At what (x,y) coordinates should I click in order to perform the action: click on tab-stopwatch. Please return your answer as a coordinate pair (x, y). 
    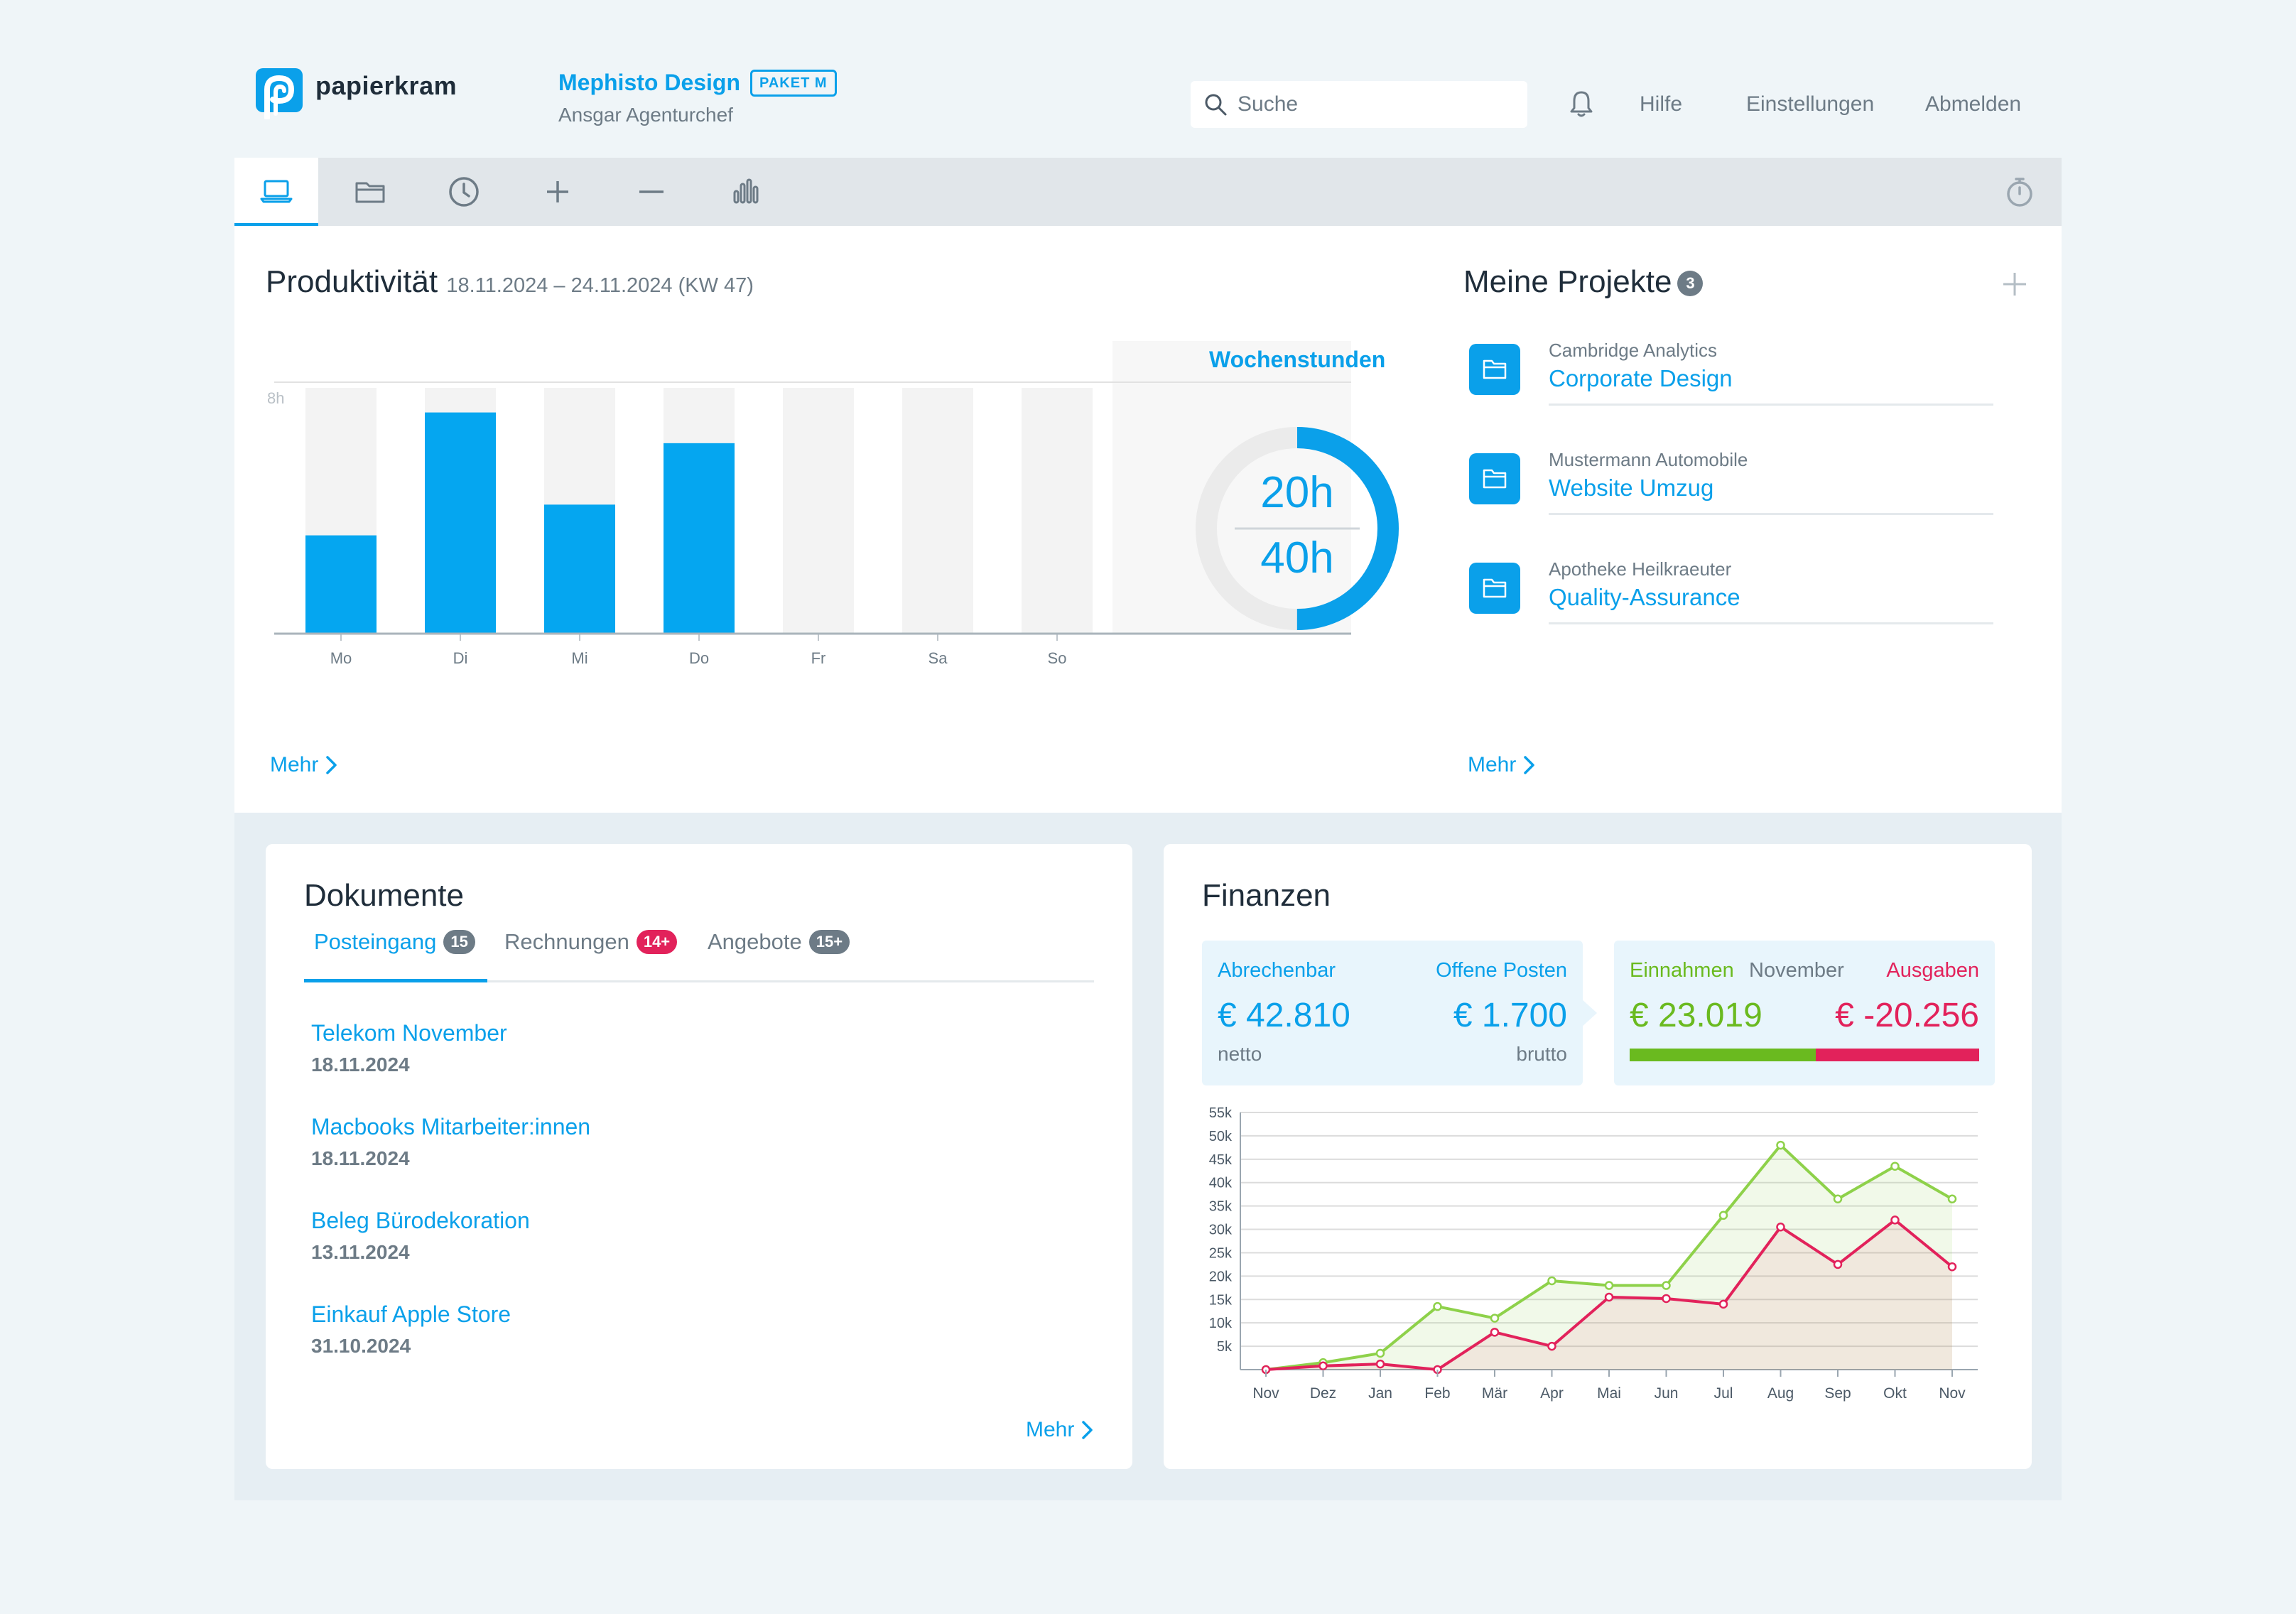
    Looking at the image, I should click on (2020, 192).